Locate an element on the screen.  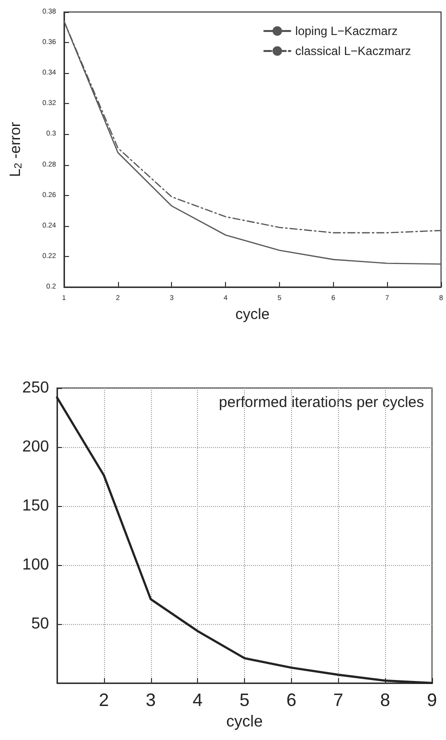
y-tick-label: 150 is located at coordinates (36, 506).